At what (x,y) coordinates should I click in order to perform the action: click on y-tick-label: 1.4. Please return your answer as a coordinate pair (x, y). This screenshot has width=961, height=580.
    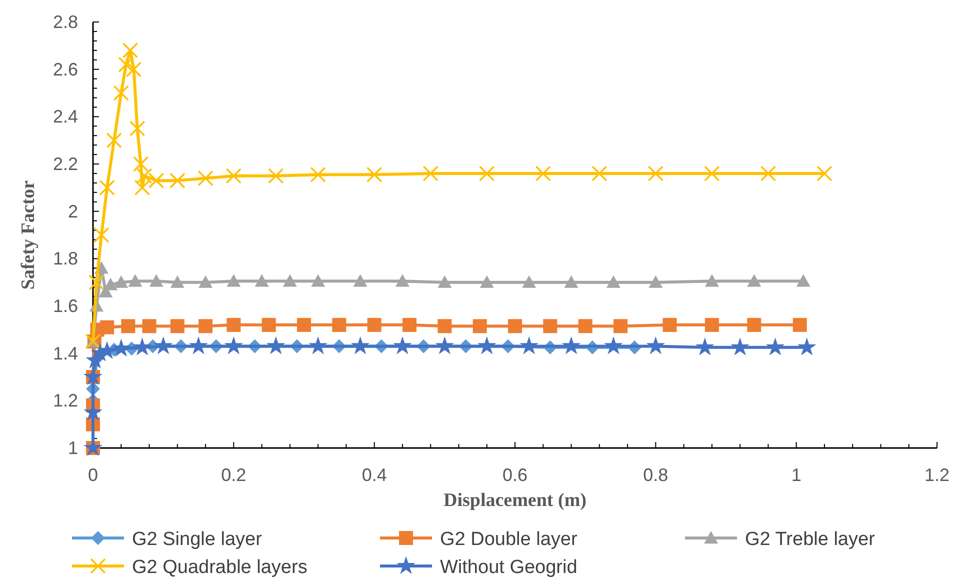
    Looking at the image, I should click on (65, 353).